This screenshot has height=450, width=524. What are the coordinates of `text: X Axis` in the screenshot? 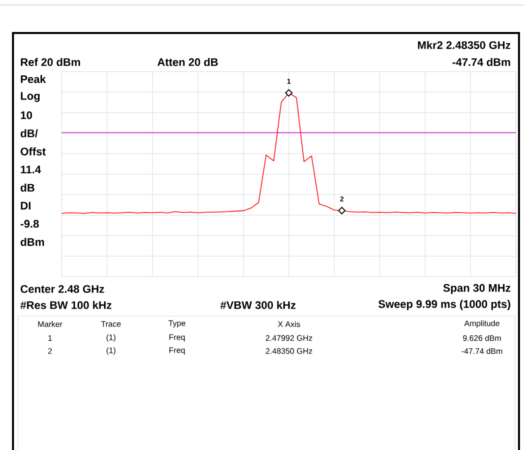 It's located at (289, 324).